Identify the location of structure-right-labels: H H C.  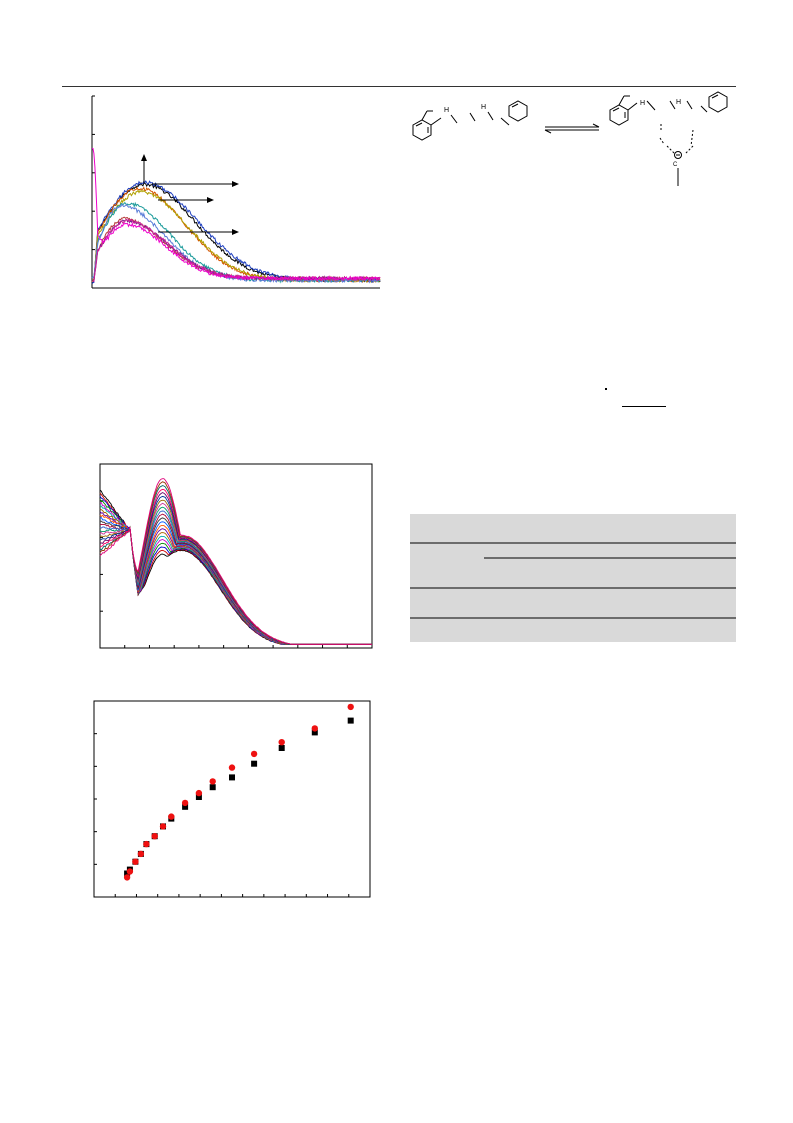
(660, 133).